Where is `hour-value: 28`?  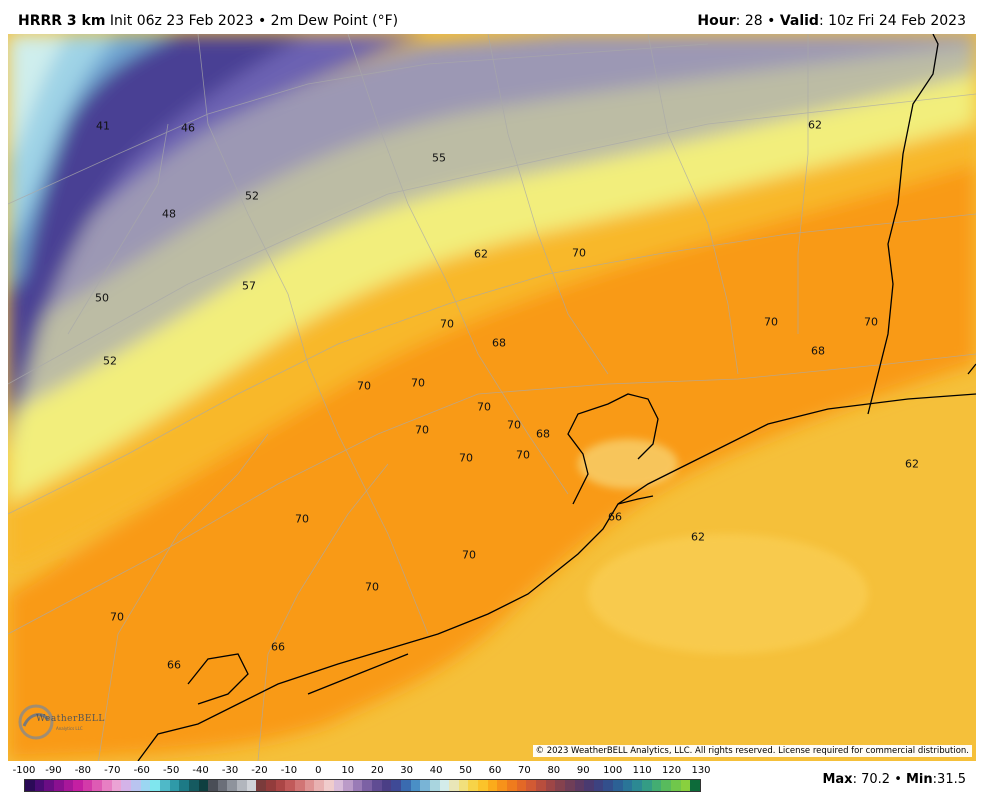
hour-value: 28 is located at coordinates (753, 21).